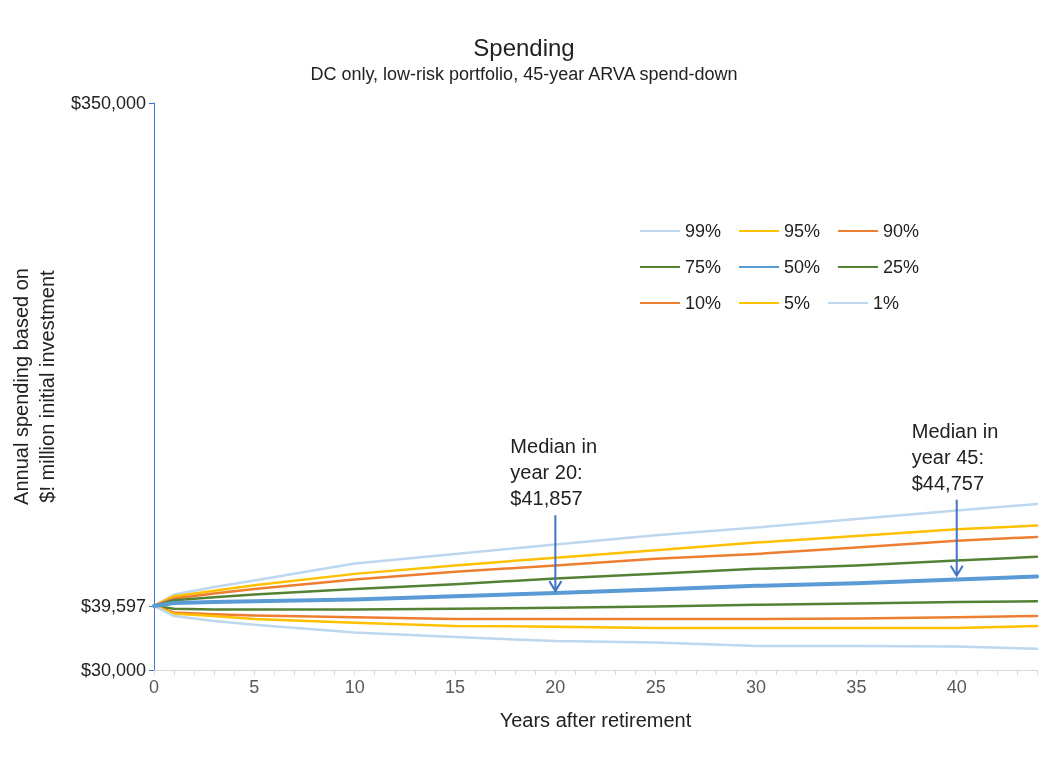 Image resolution: width=1048 pixels, height=768 pixels. What do you see at coordinates (153, 687) in the screenshot?
I see `x-tick-label: 0` at bounding box center [153, 687].